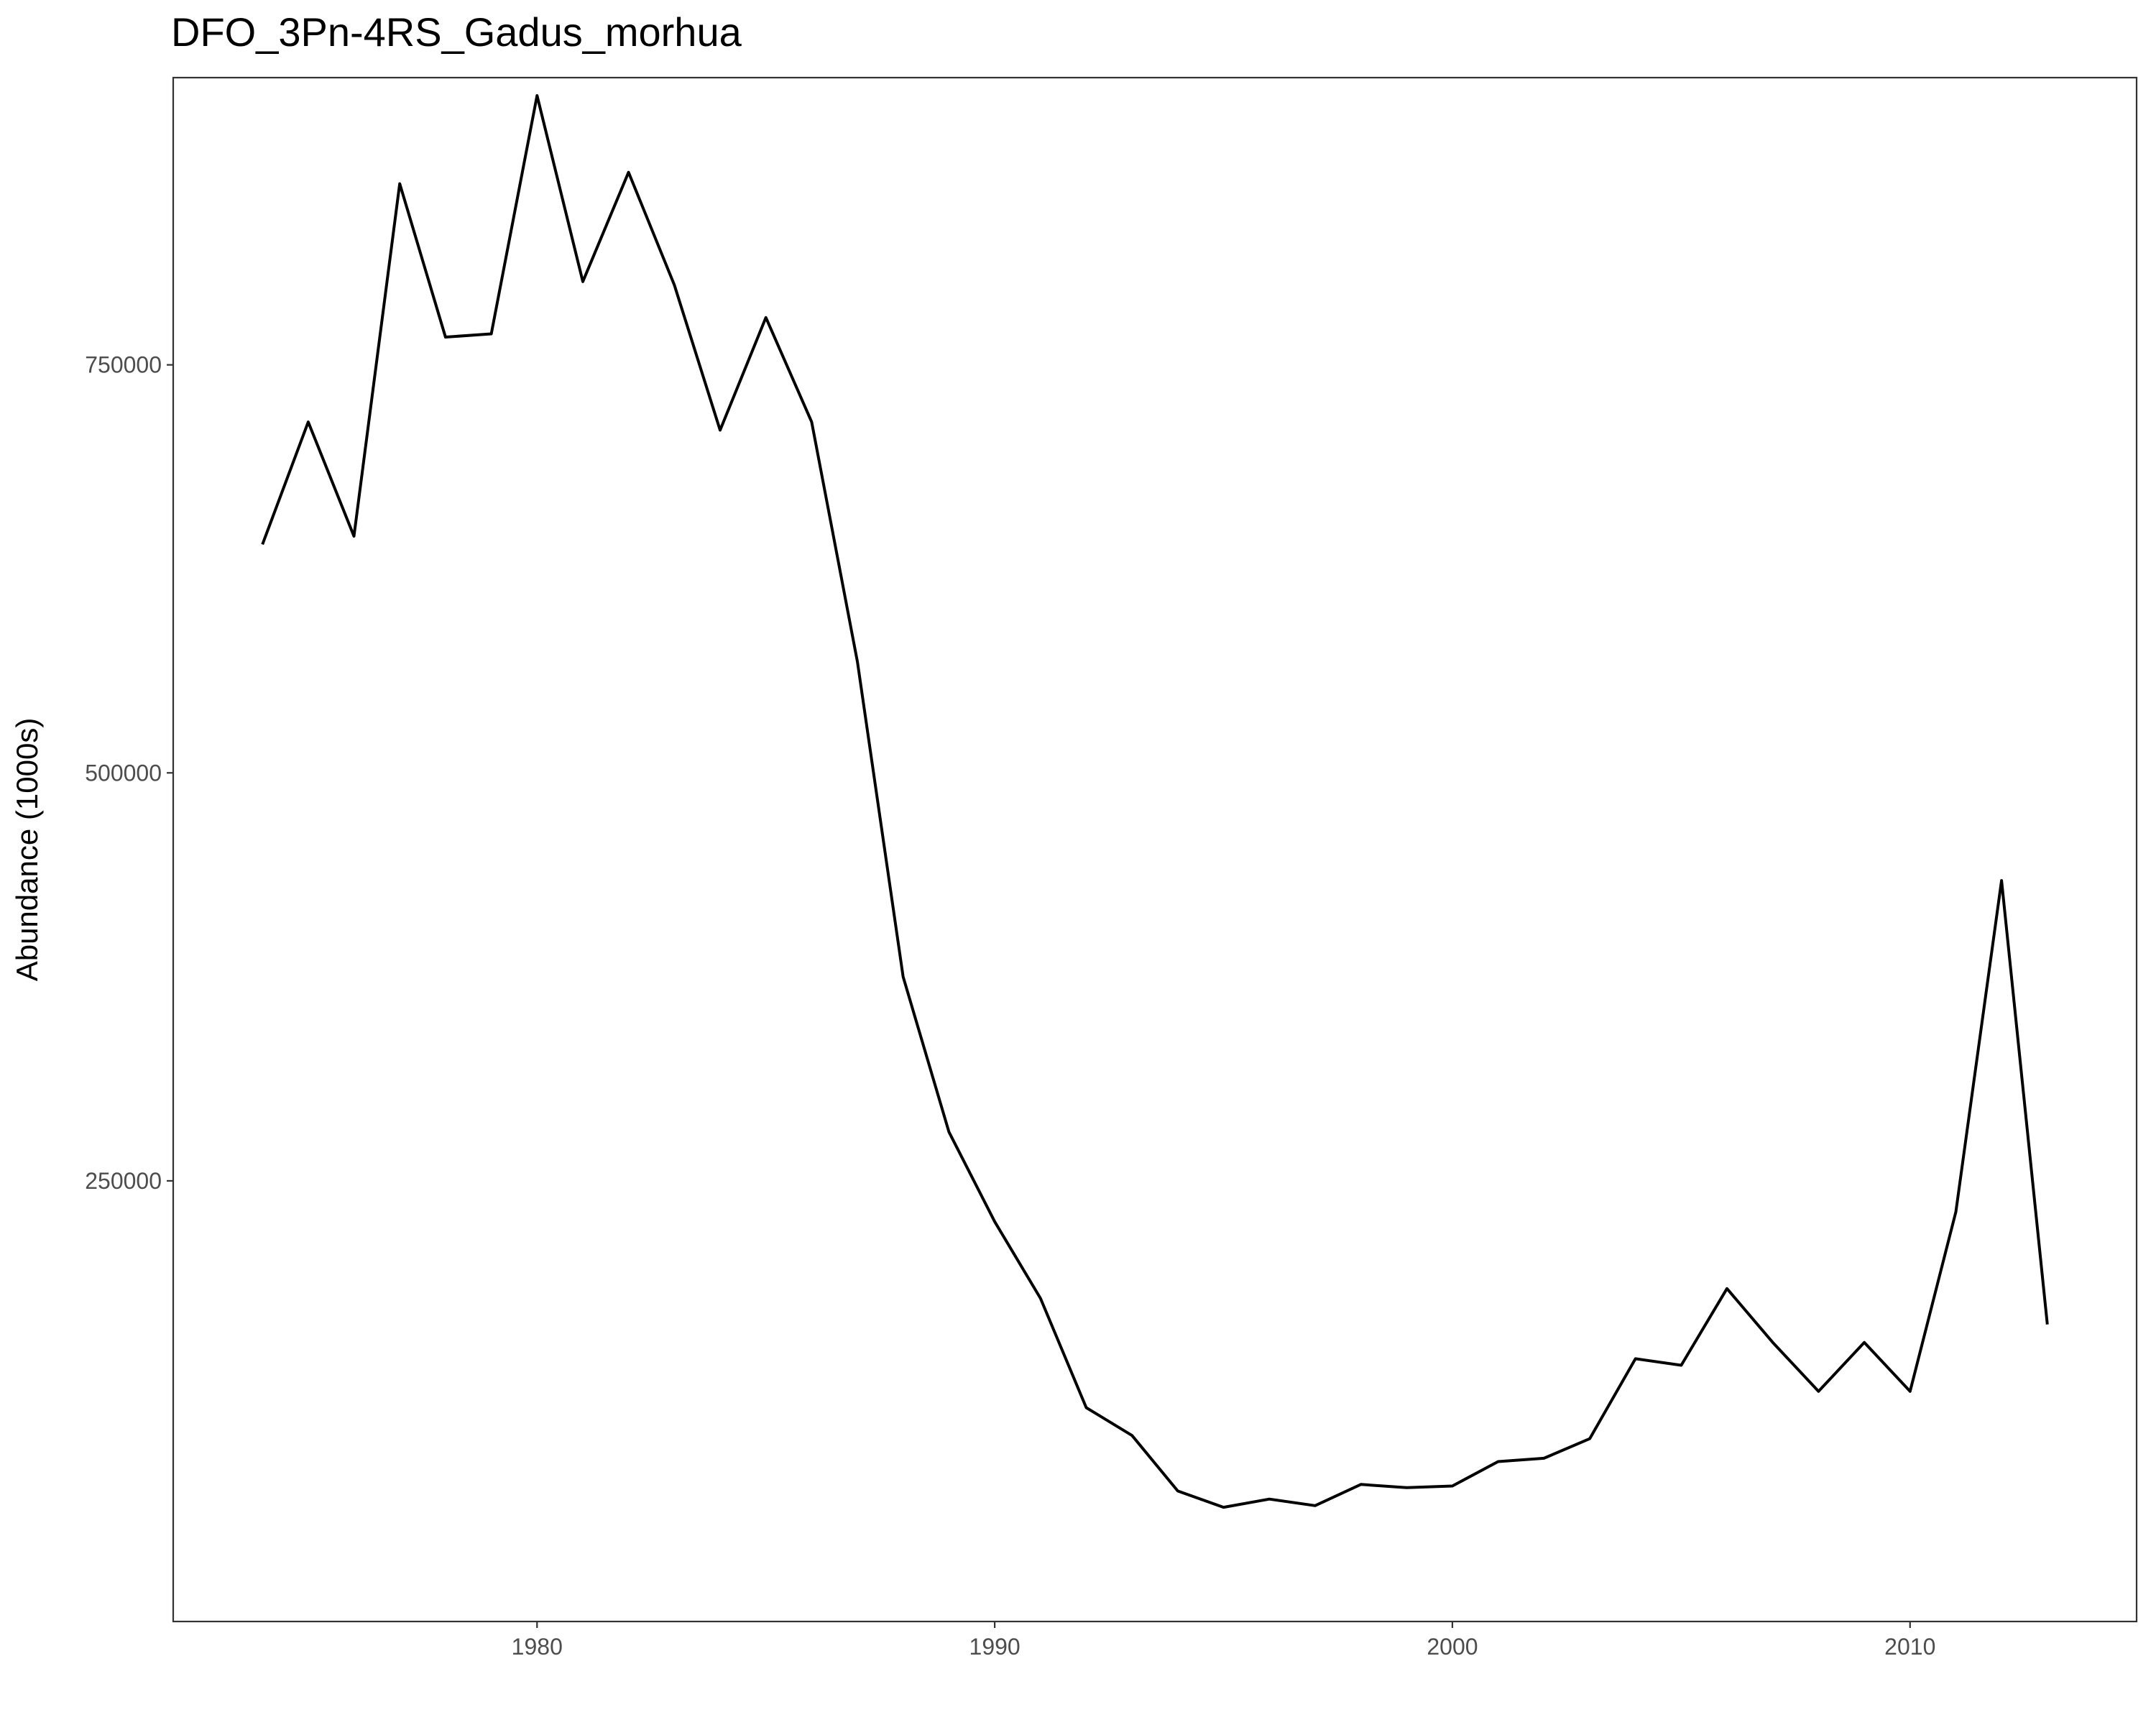 The image size is (2156, 1725). What do you see at coordinates (123, 365) in the screenshot?
I see `y-tick-label: 750000` at bounding box center [123, 365].